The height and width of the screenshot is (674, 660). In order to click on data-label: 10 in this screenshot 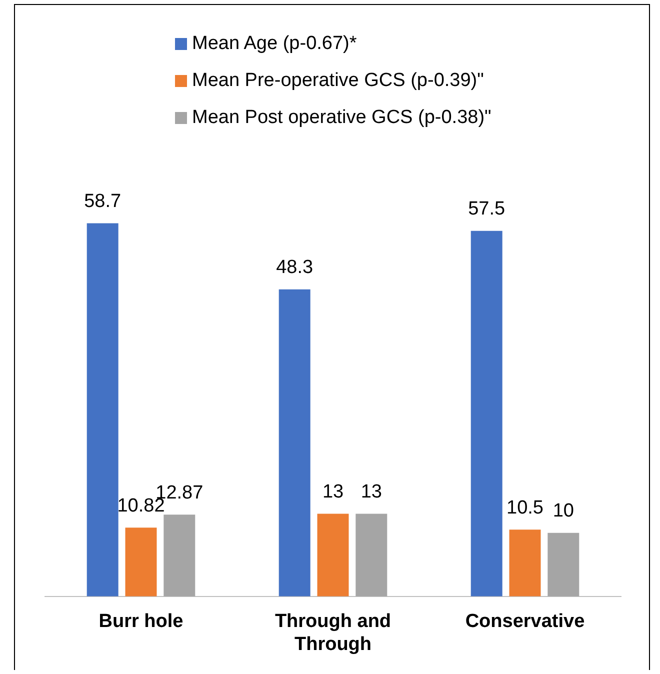, I will do `click(563, 511)`.